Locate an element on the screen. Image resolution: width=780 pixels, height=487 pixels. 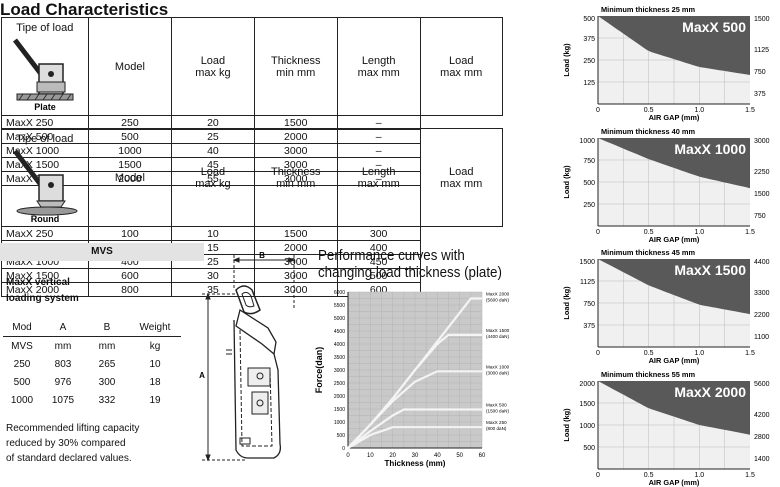
mvs-cell: 19 is located at coordinates (155, 400).